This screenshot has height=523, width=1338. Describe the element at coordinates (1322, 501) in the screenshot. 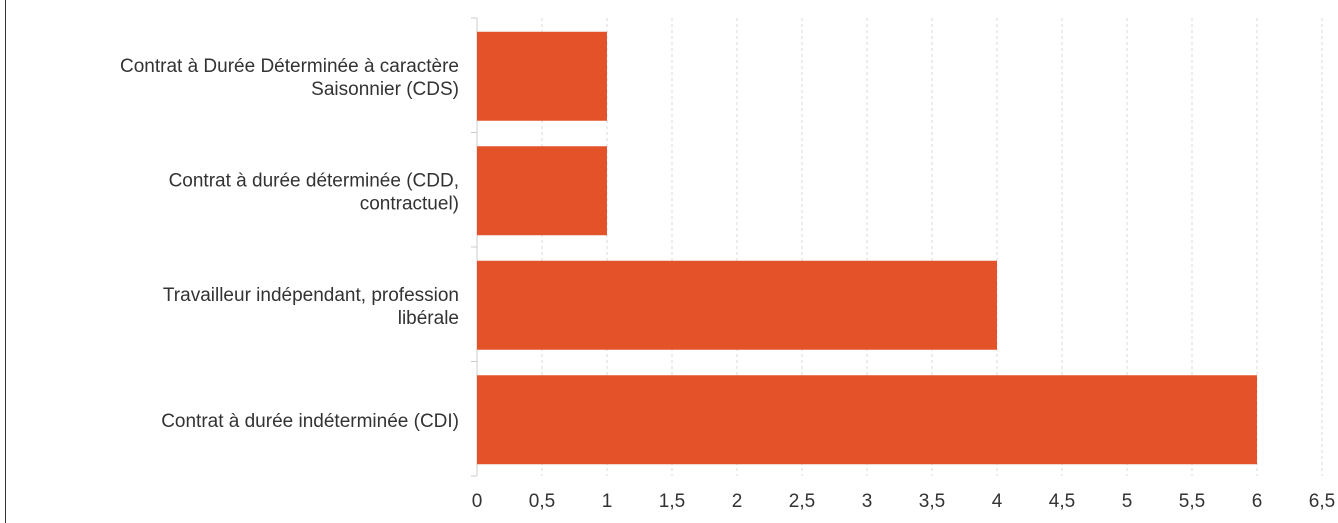

I see `x-tick-label: 6,5` at that location.